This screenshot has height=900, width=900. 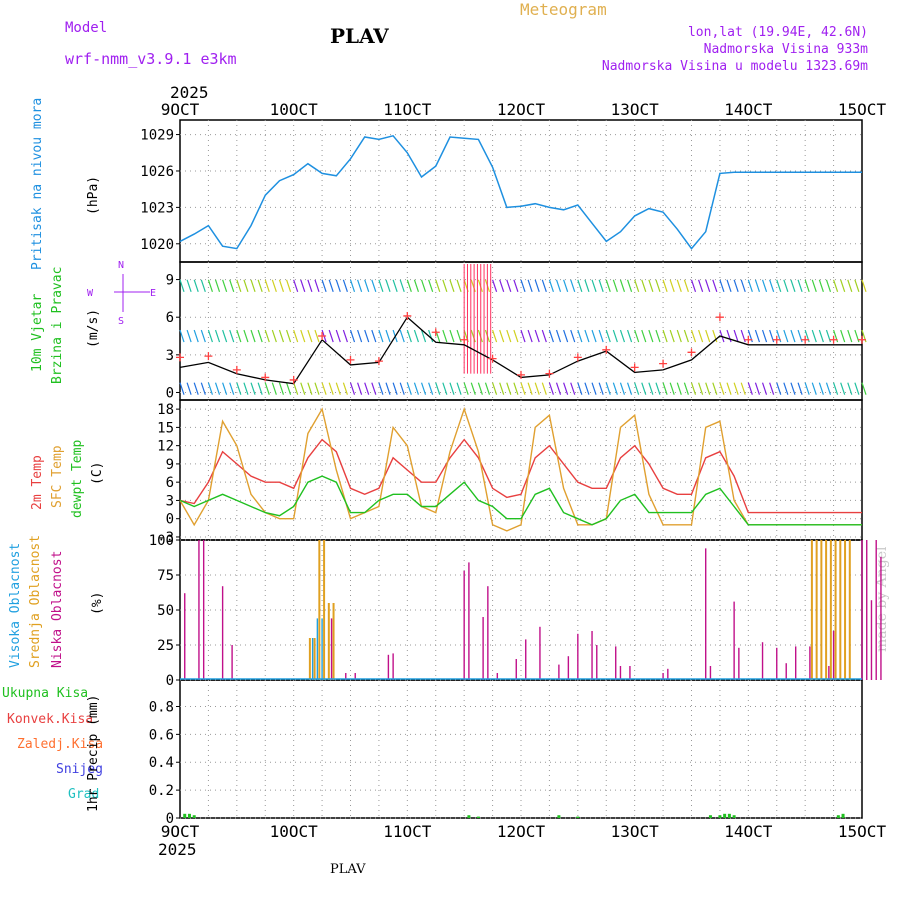 What do you see at coordinates (165, 576) in the screenshot?
I see `y-tick-label: 75` at bounding box center [165, 576].